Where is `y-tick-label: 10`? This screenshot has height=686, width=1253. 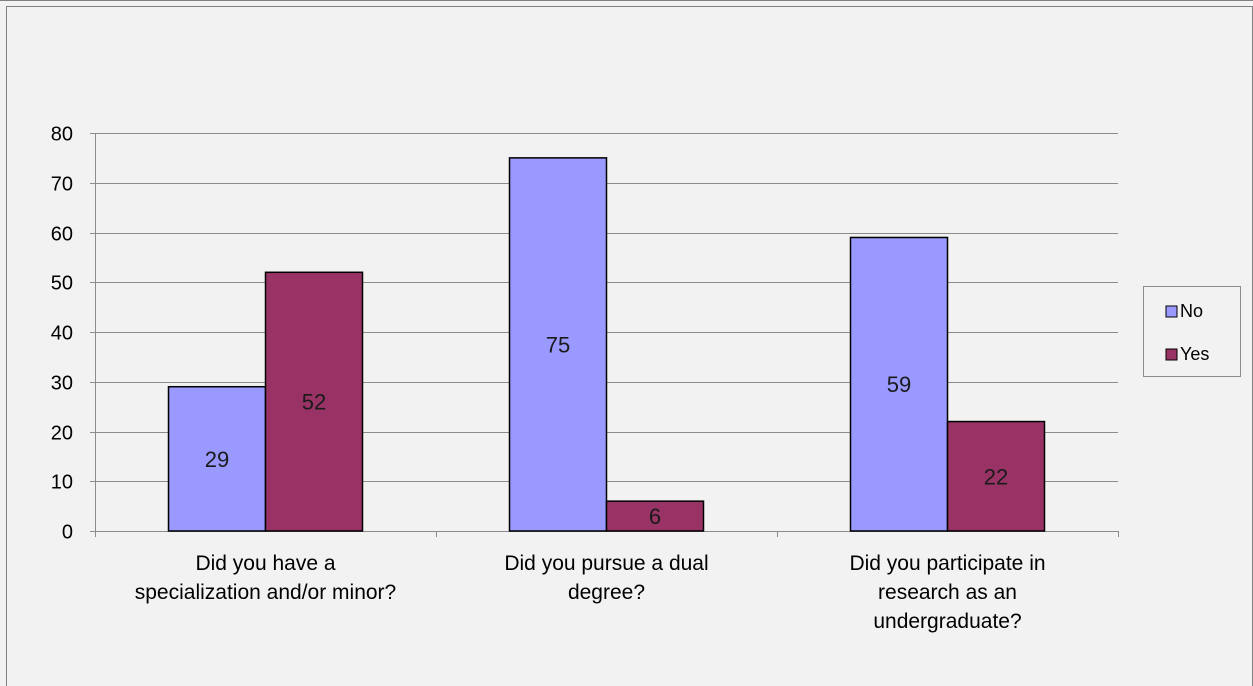 y-tick-label: 10 is located at coordinates (62, 483).